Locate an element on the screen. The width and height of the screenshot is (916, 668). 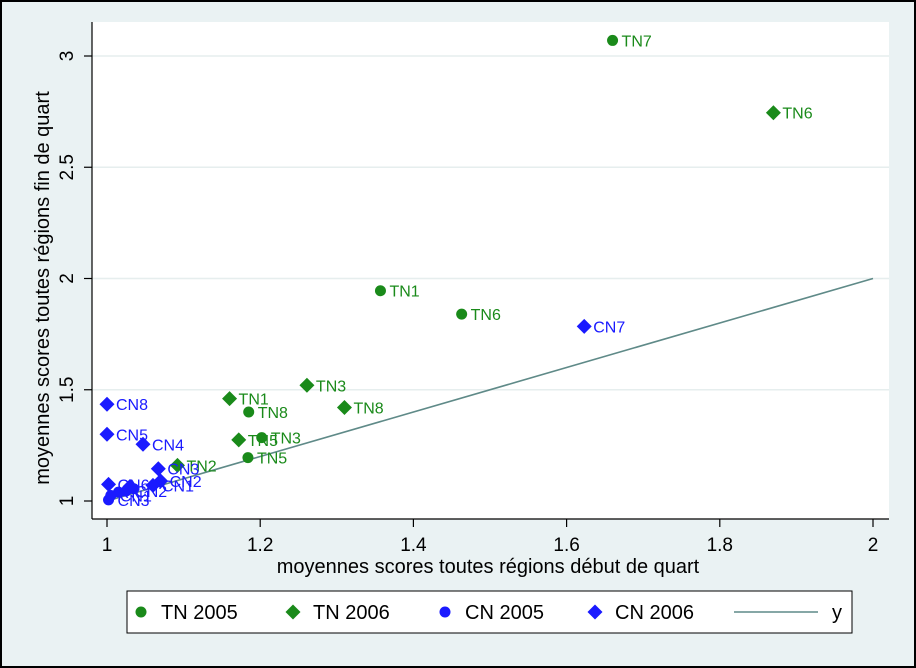
point-label: CN1 is located at coordinates (178, 486).